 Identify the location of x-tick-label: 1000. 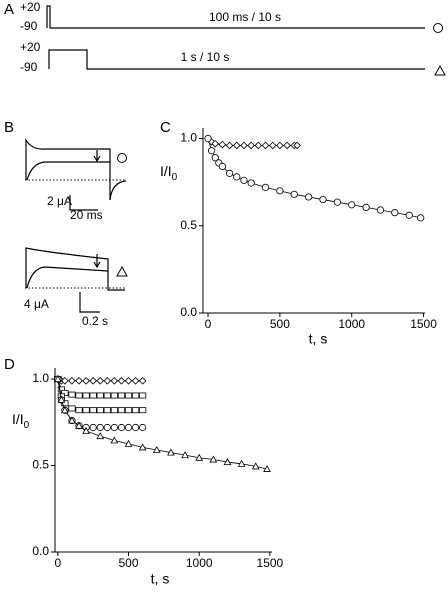
(199, 563).